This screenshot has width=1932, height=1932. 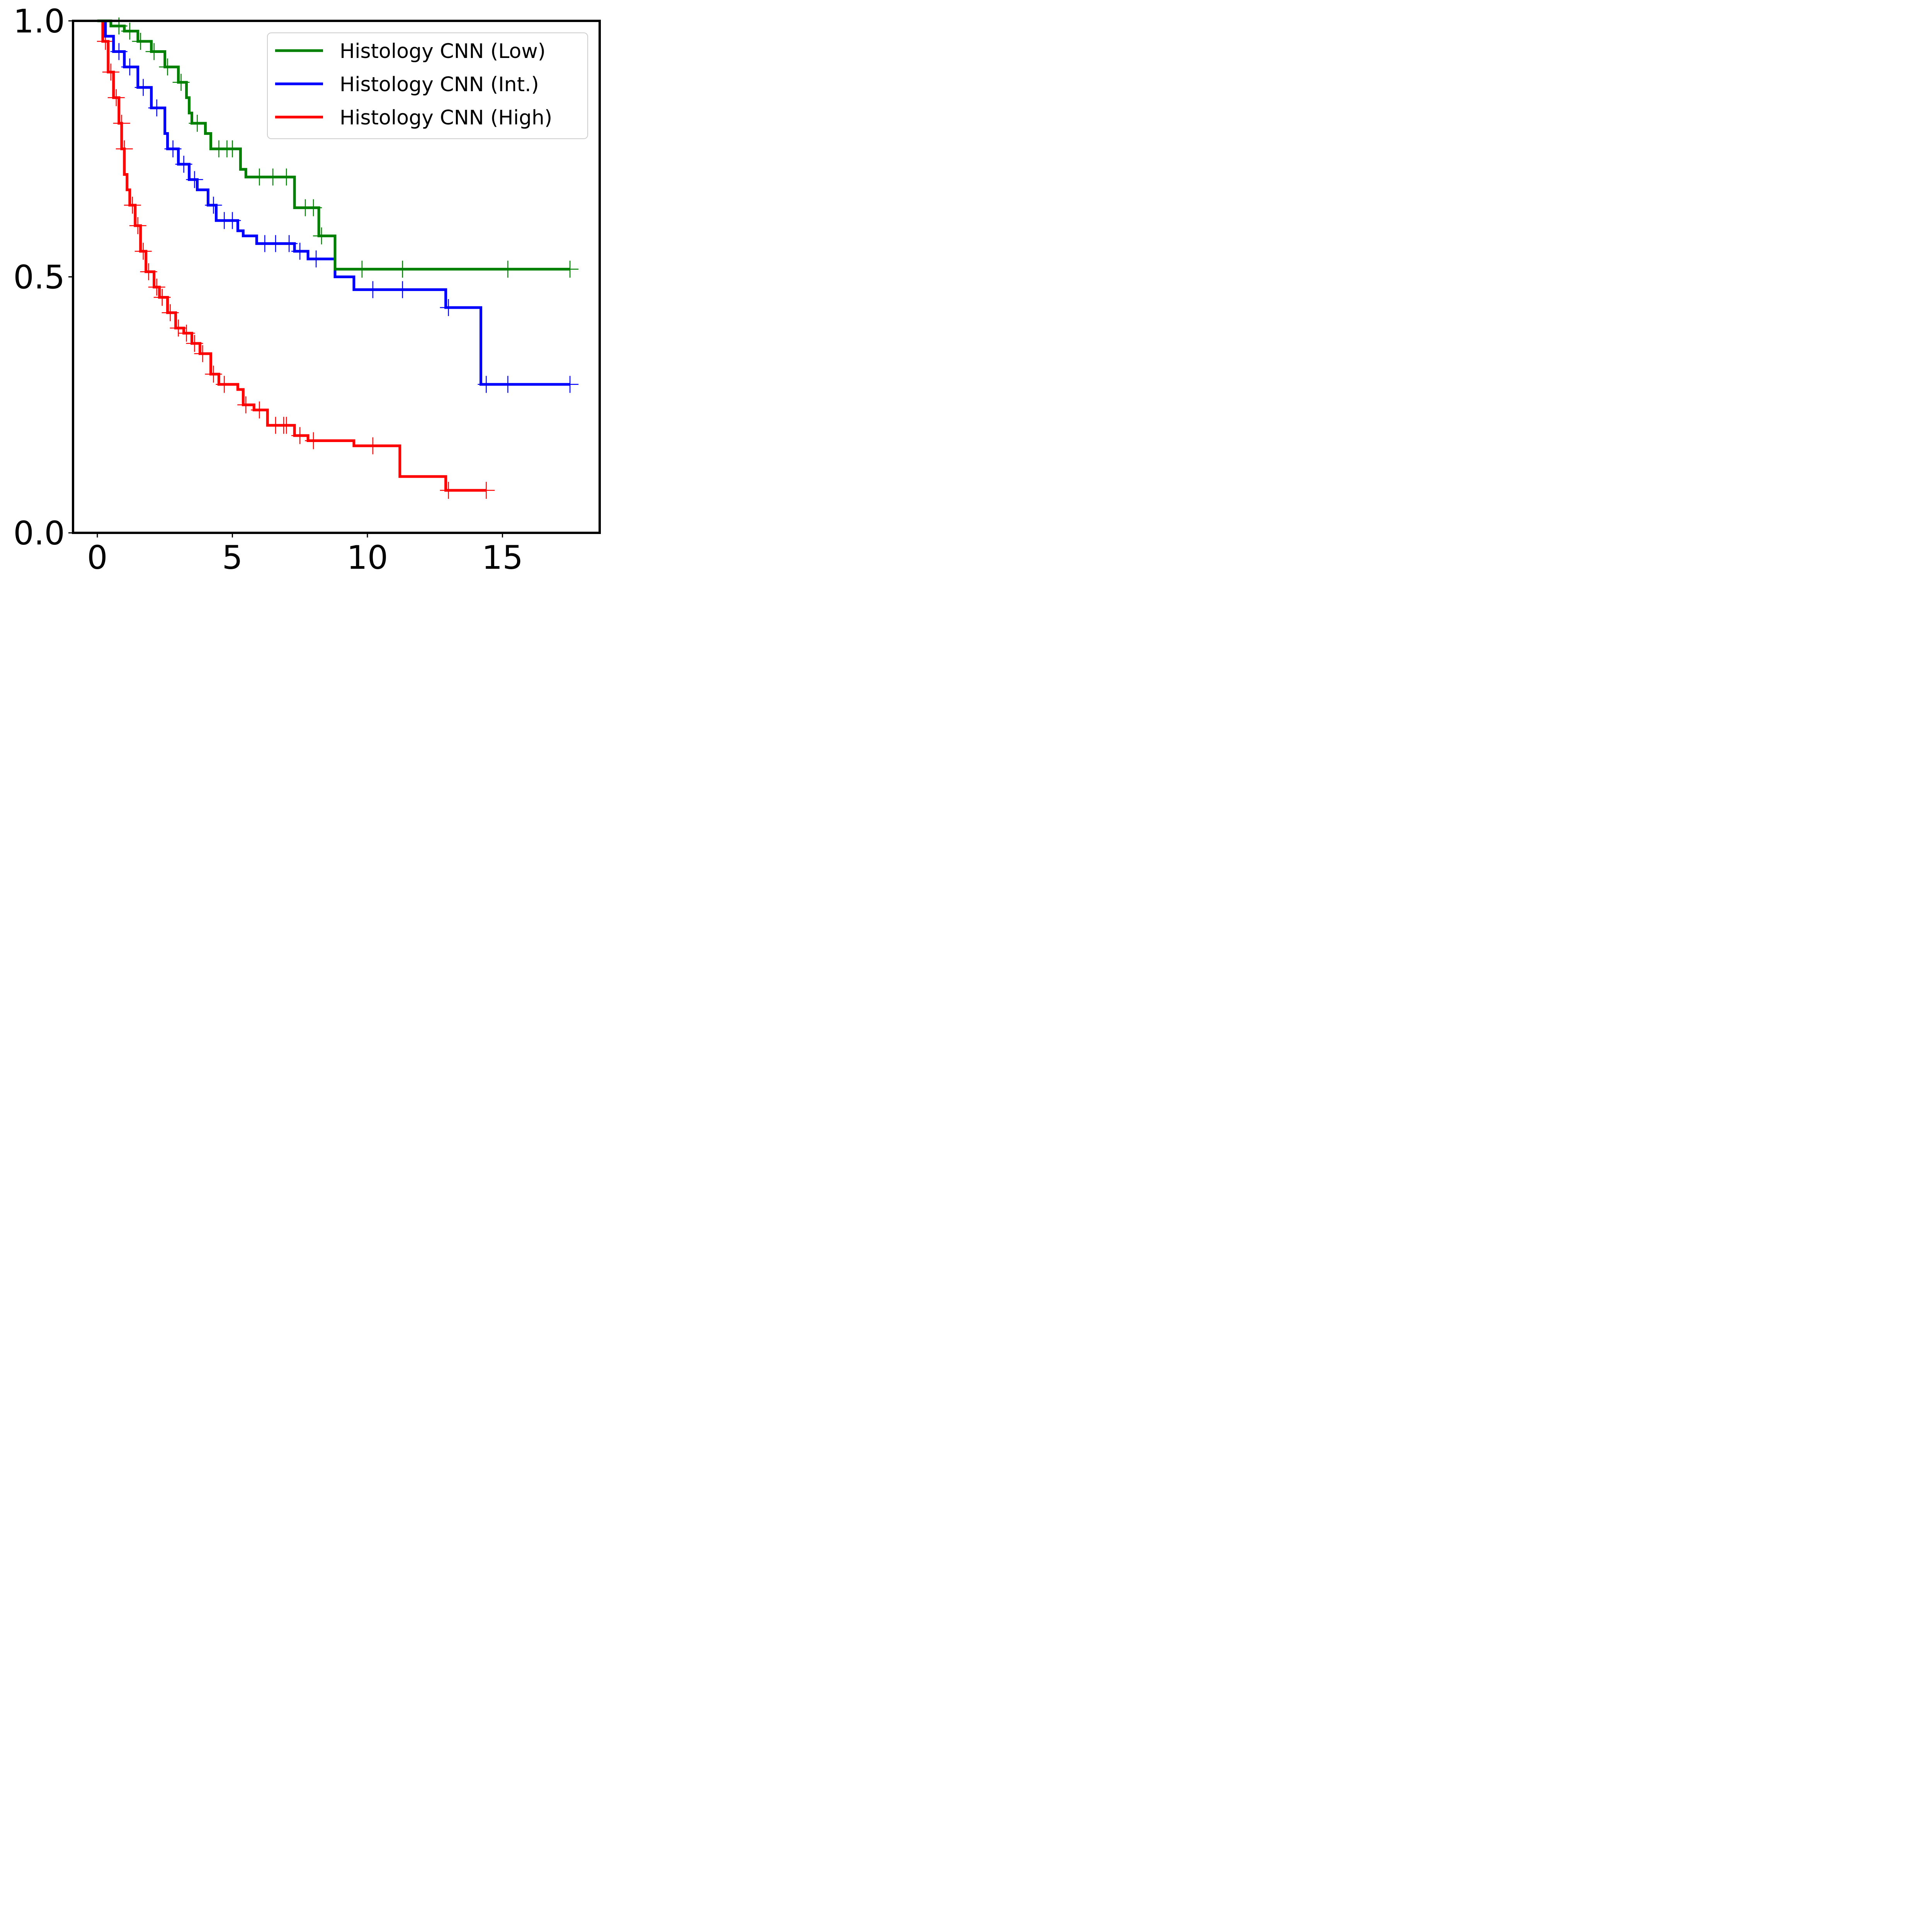 I want to click on legend-label-0: Histology CNN (Low), so click(x=443, y=51).